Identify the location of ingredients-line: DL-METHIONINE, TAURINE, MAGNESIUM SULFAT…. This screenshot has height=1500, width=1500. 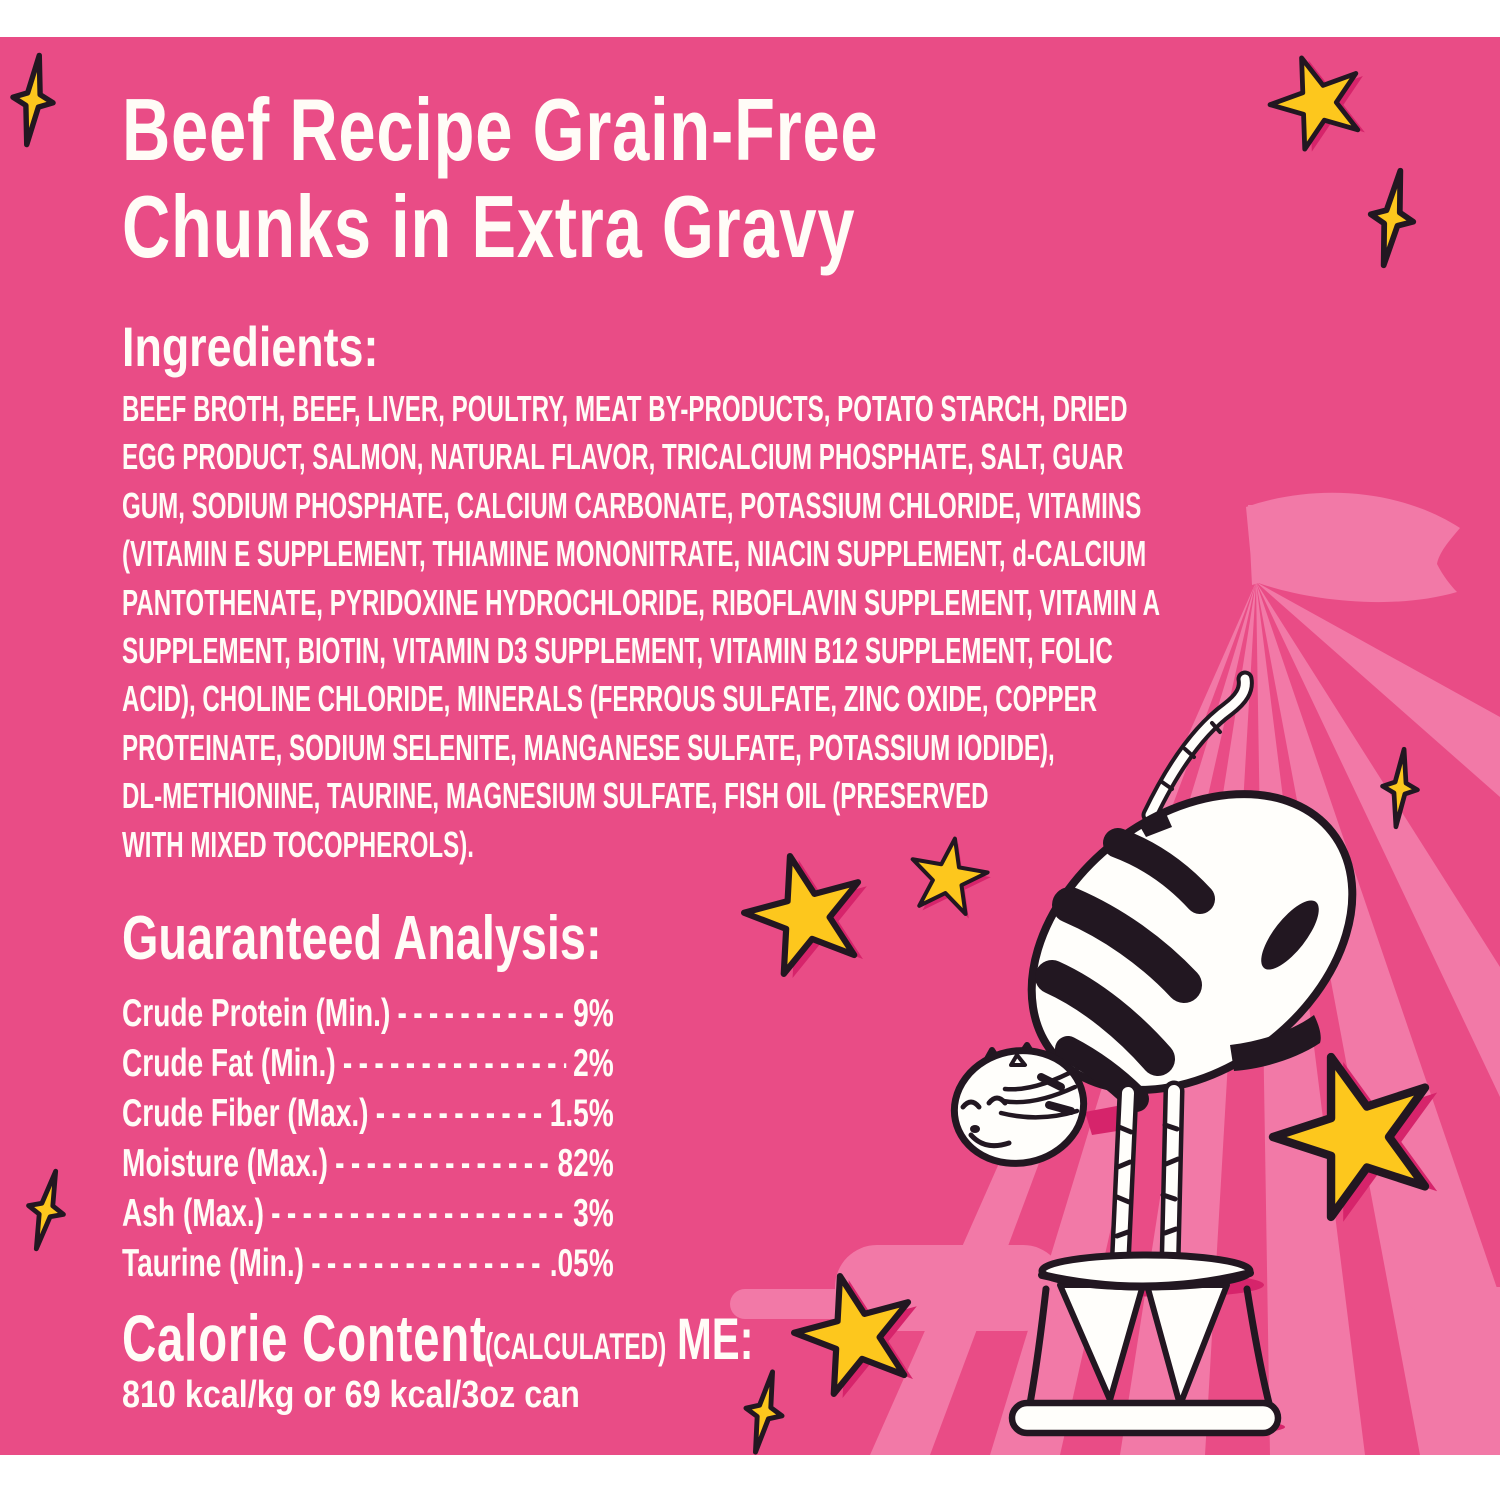
(555, 796).